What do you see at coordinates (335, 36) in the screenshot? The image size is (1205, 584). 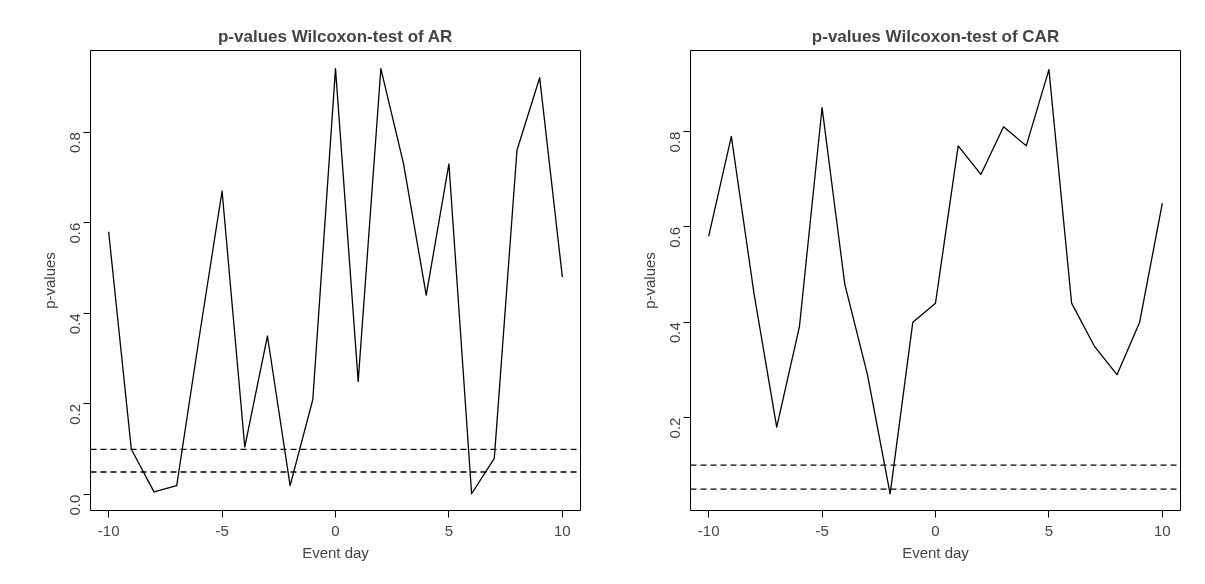 I see `chart-title: p-values Wilcoxon-test of AR` at bounding box center [335, 36].